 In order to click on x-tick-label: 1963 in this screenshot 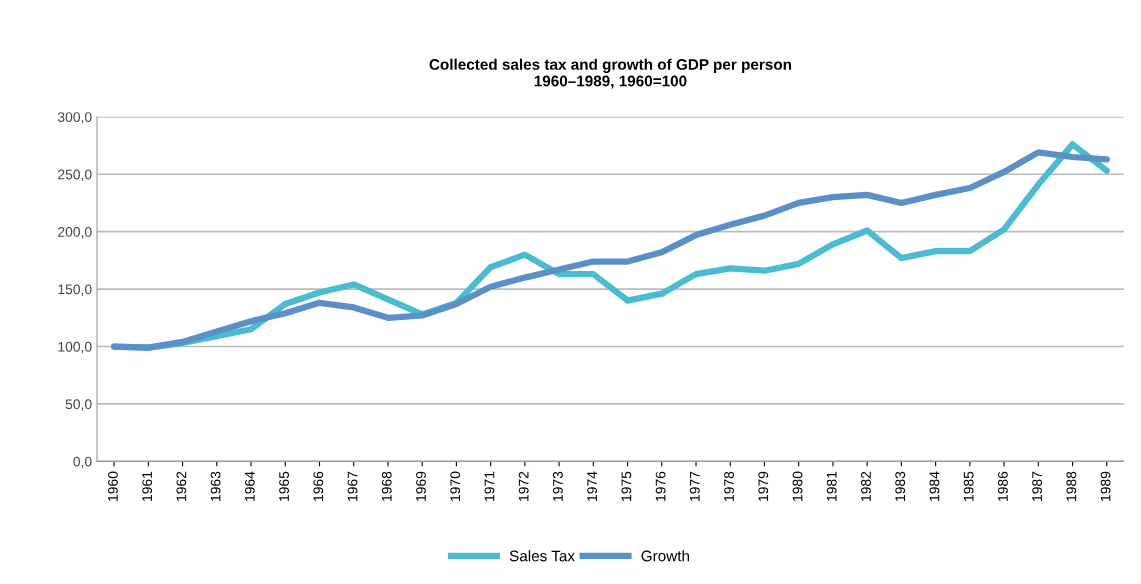, I will do `click(215, 486)`.